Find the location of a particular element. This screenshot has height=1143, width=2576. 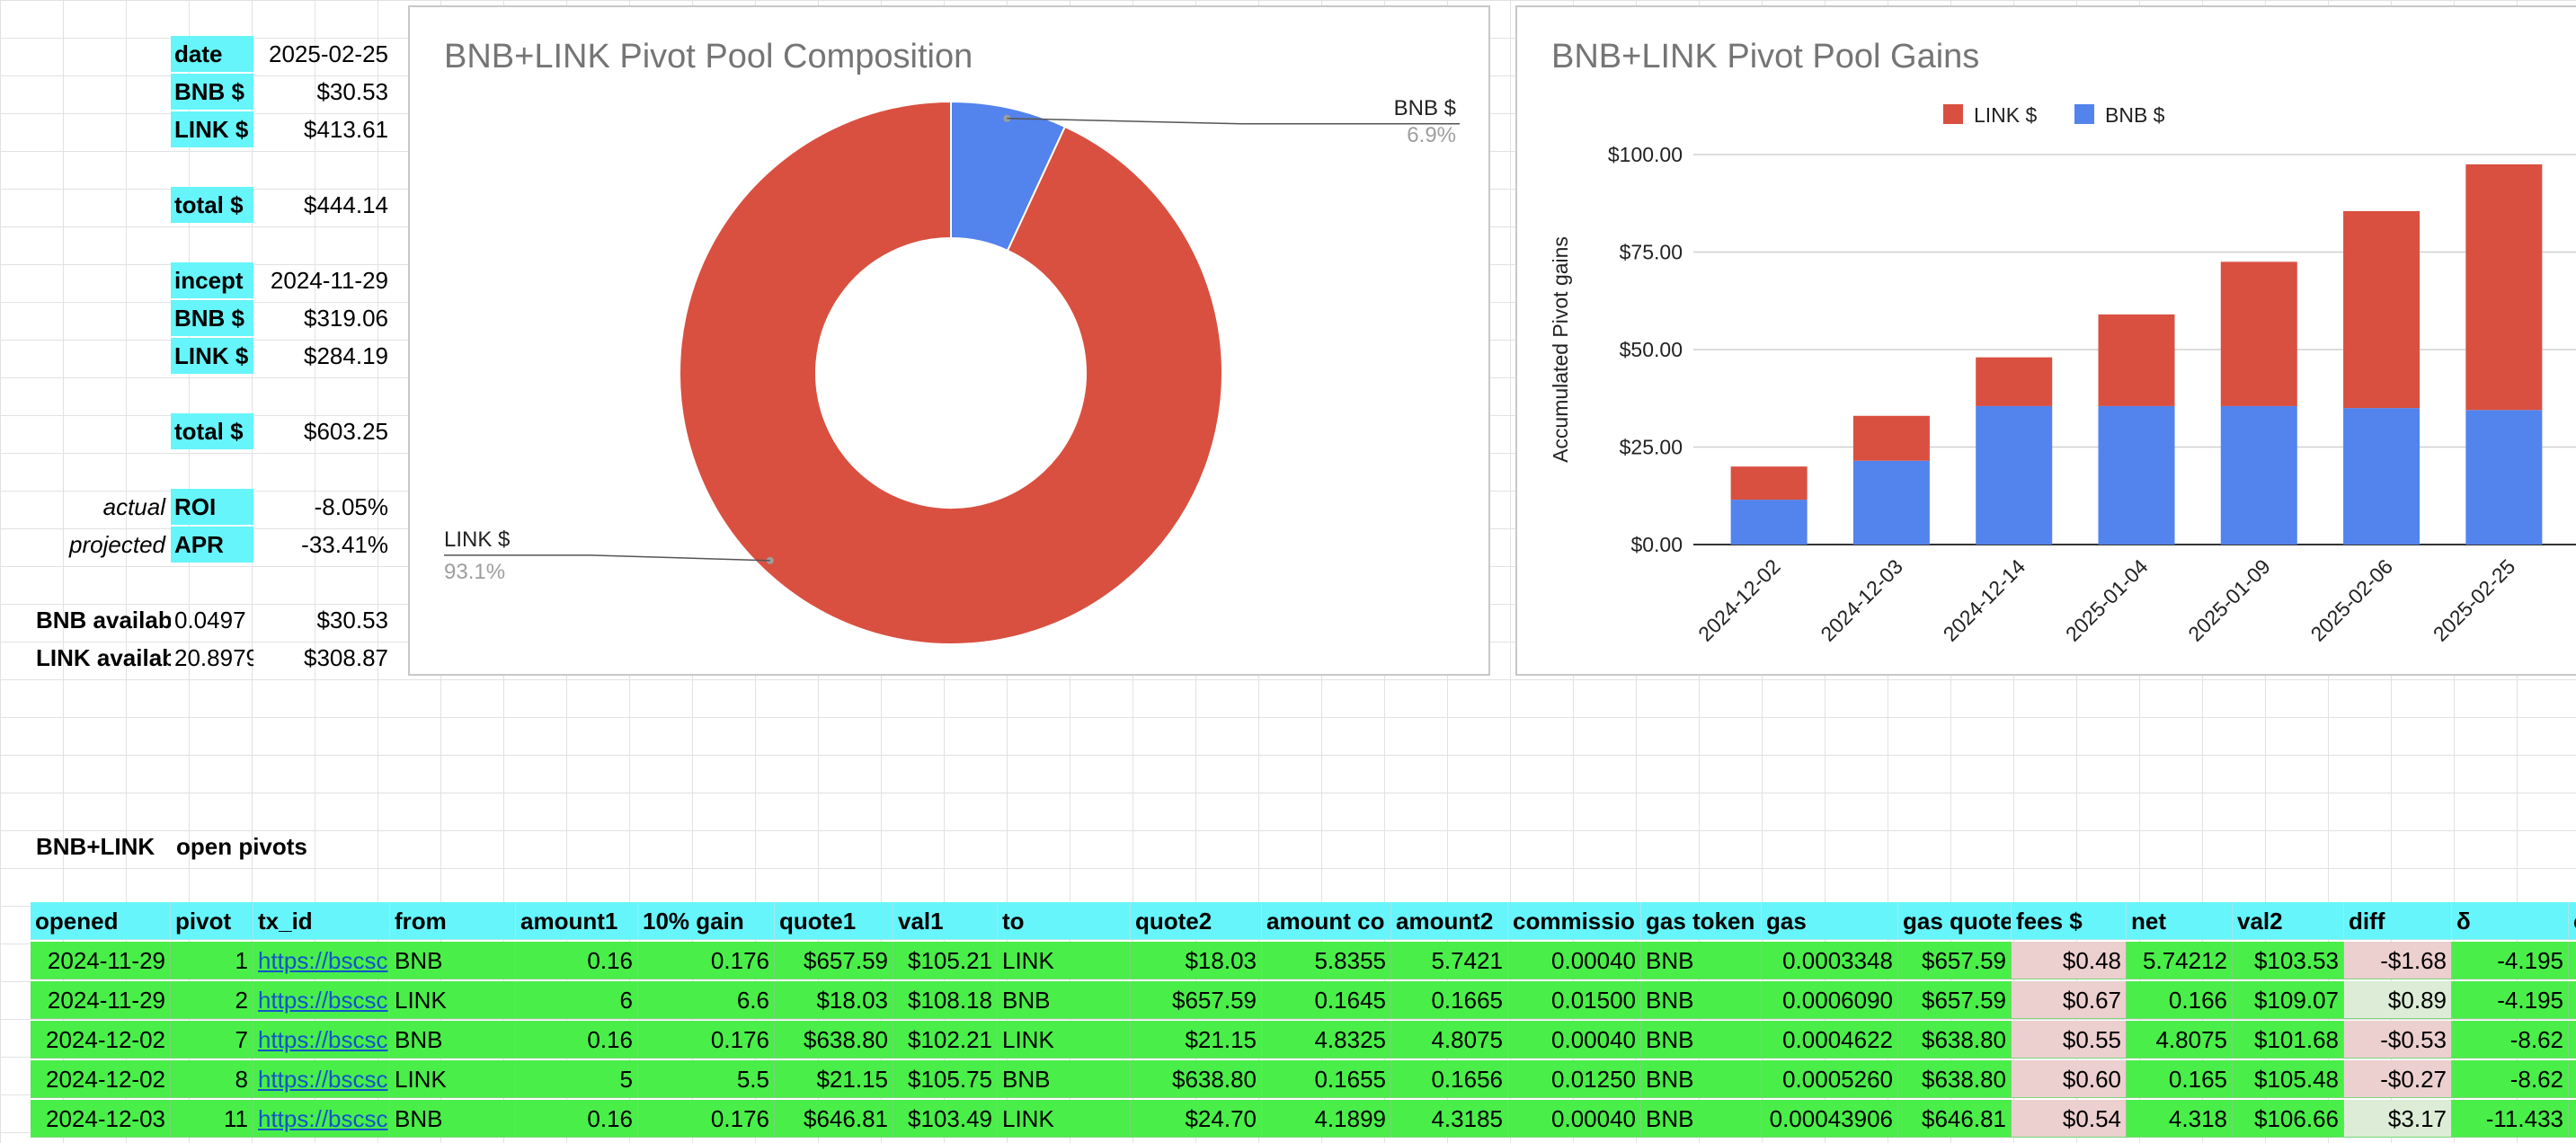

table-cell: $0.48 is located at coordinates (2069, 961).